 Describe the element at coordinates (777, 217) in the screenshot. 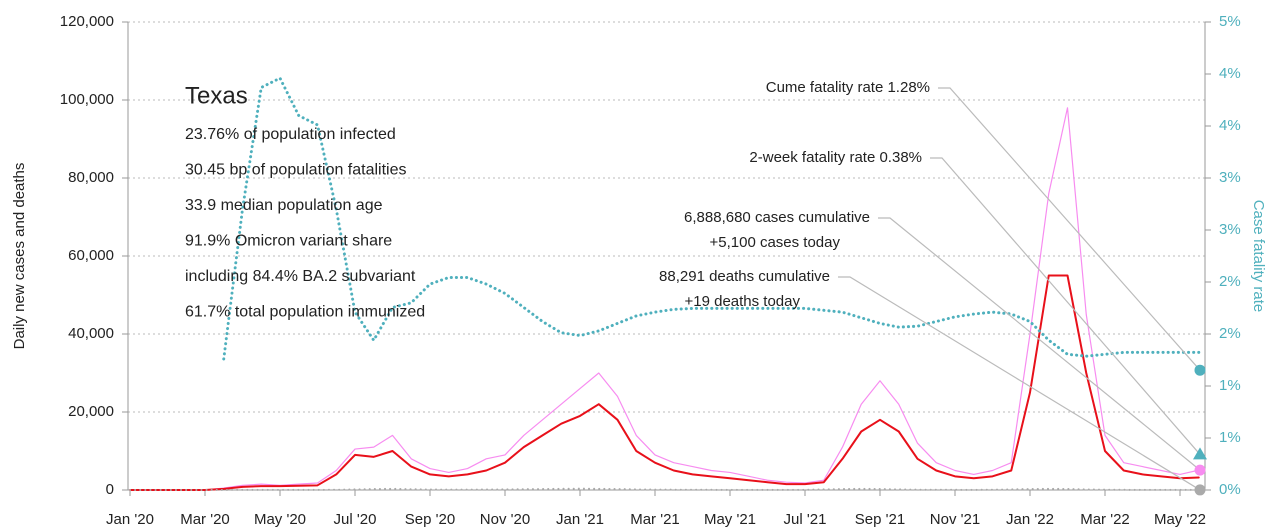

I see `callout-text: 6,888,680 cases cumulative` at that location.